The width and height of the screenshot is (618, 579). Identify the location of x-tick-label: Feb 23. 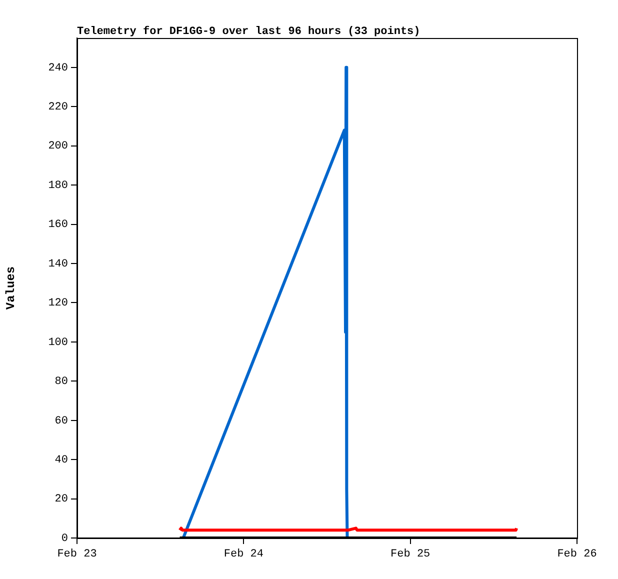
(77, 554).